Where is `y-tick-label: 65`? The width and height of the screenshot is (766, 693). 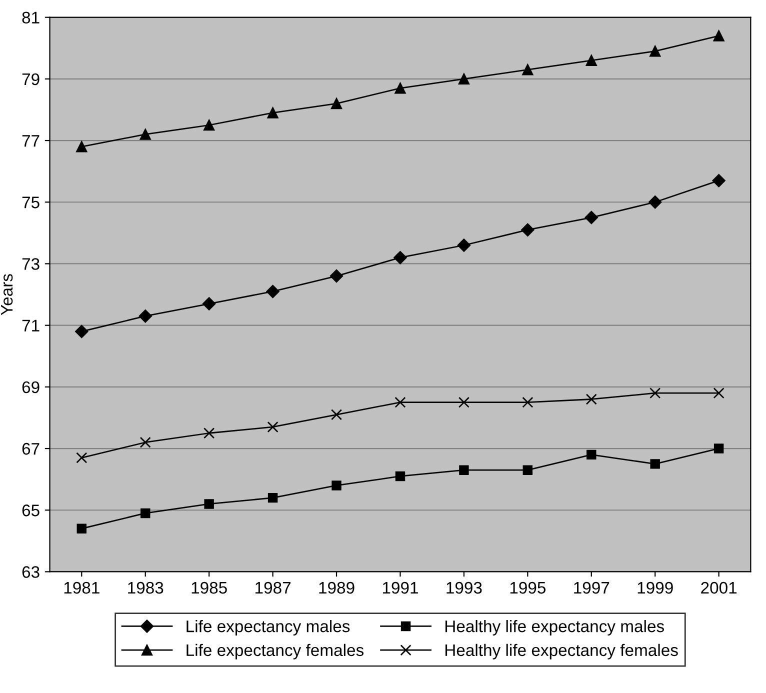
y-tick-label: 65 is located at coordinates (31, 510).